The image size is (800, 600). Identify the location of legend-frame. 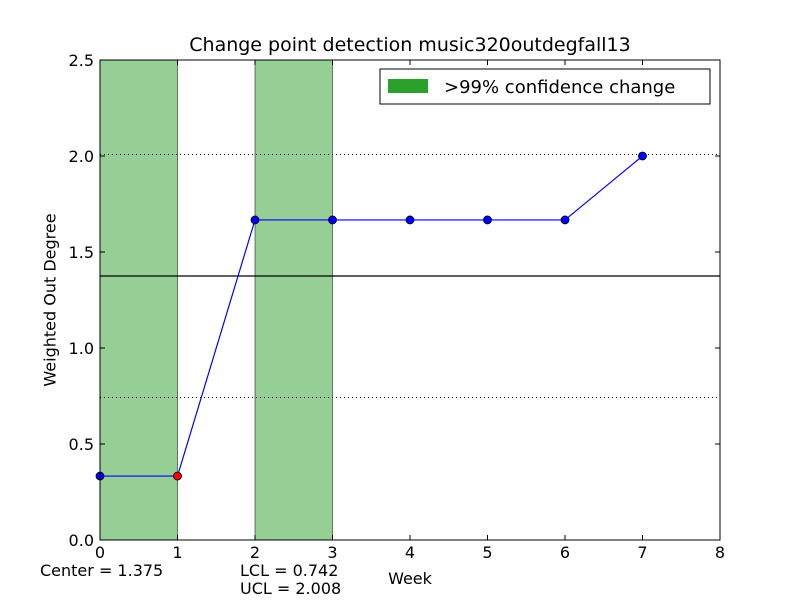
(545, 86).